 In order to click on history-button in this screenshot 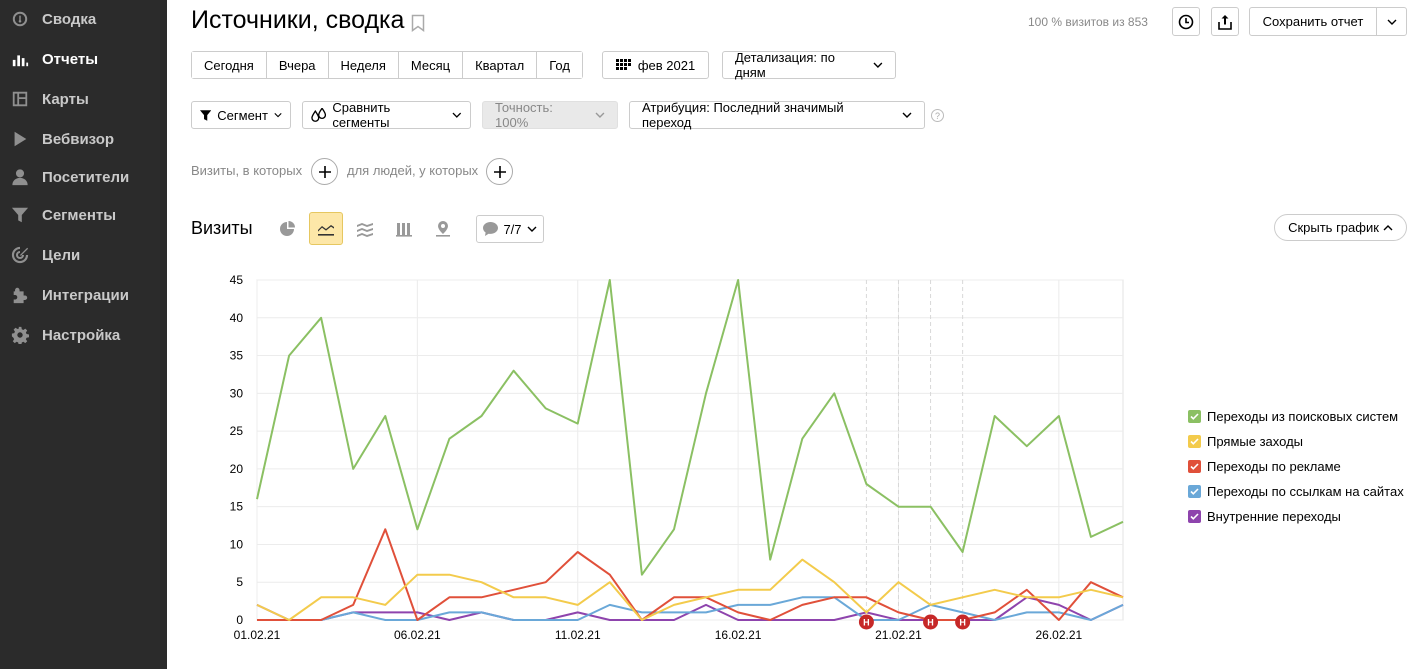, I will do `click(1186, 21)`.